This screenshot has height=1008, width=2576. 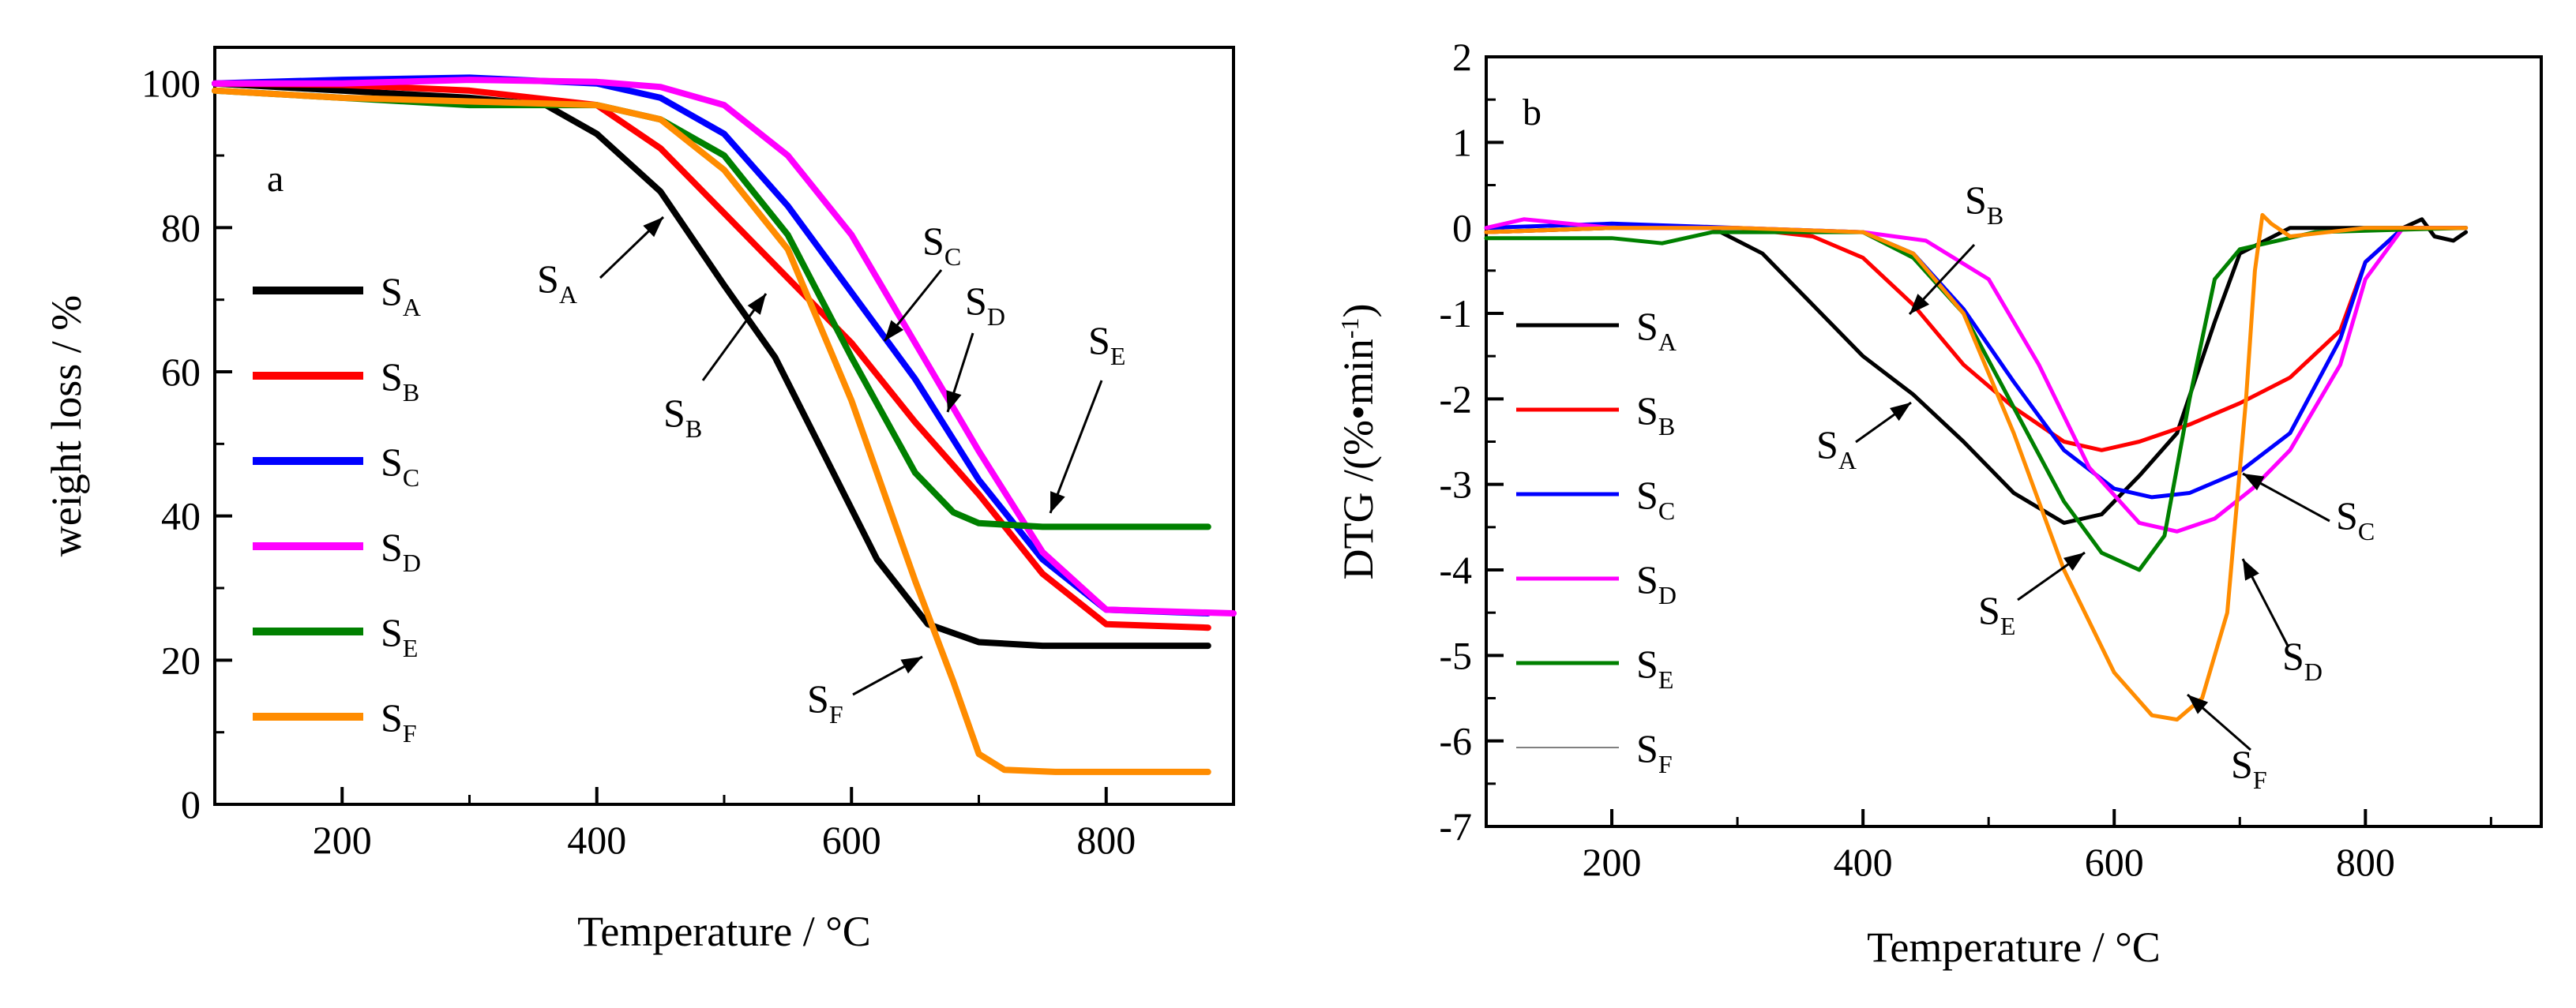 What do you see at coordinates (976, 301) in the screenshot?
I see `annotation-label-d-main: S` at bounding box center [976, 301].